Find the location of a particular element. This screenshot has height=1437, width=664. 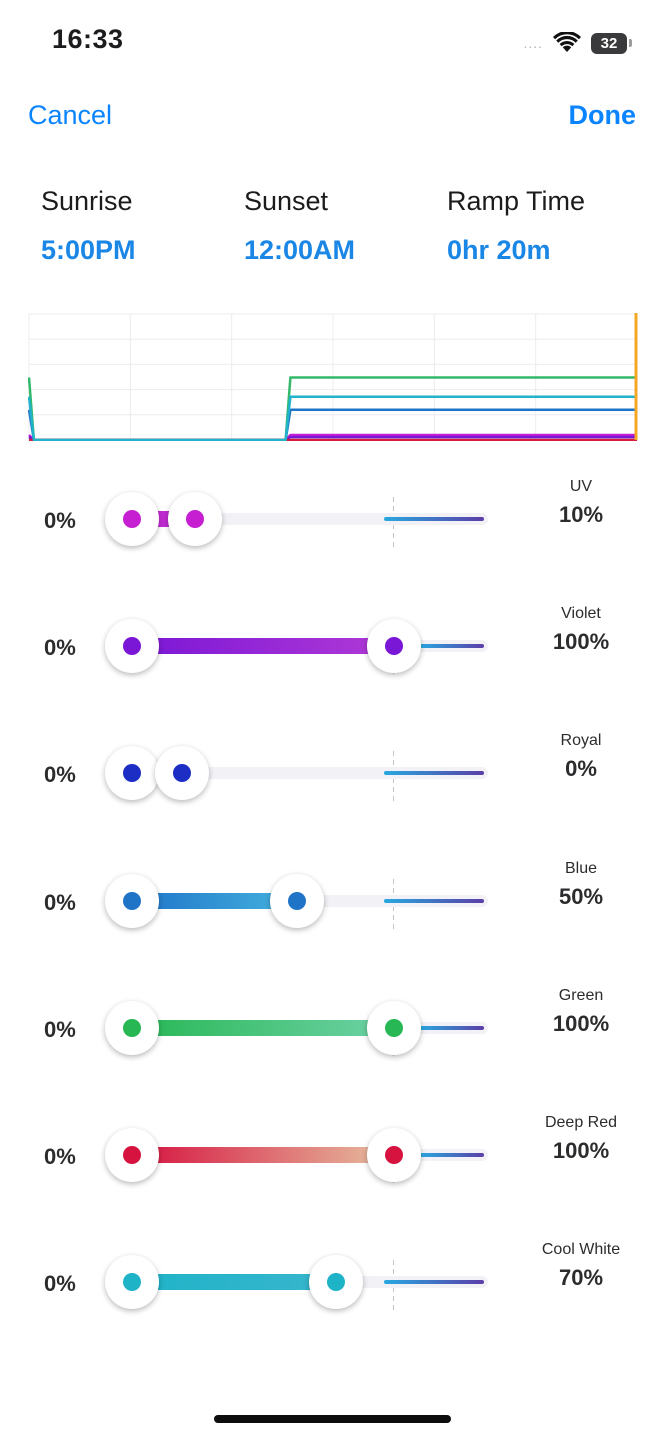

light-schedule-chart is located at coordinates (333, 377).